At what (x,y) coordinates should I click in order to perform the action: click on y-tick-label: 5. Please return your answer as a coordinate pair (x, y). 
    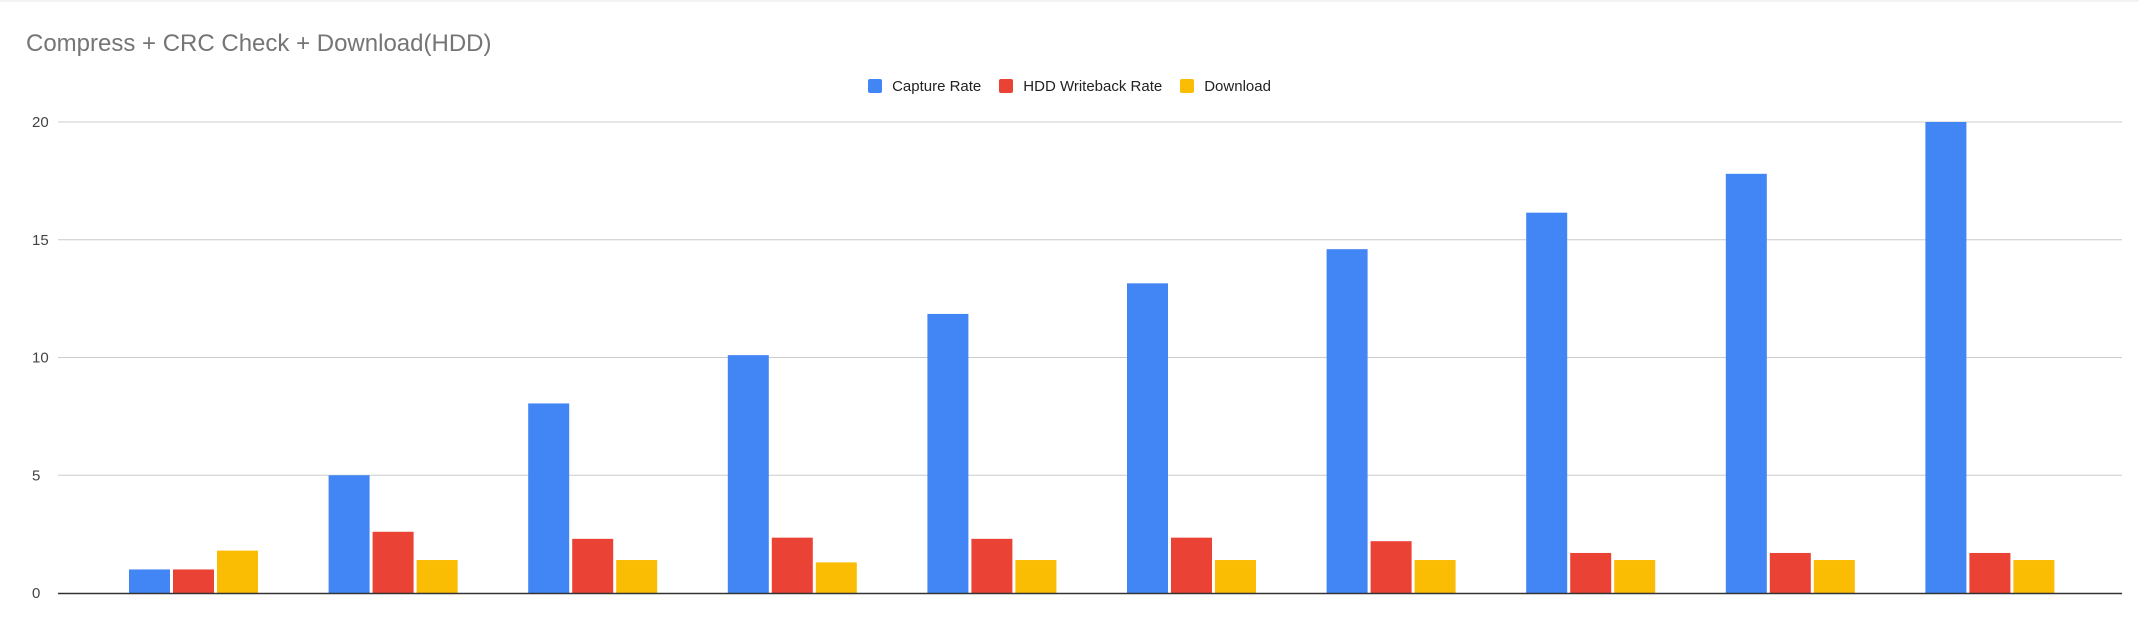
    Looking at the image, I should click on (36, 475).